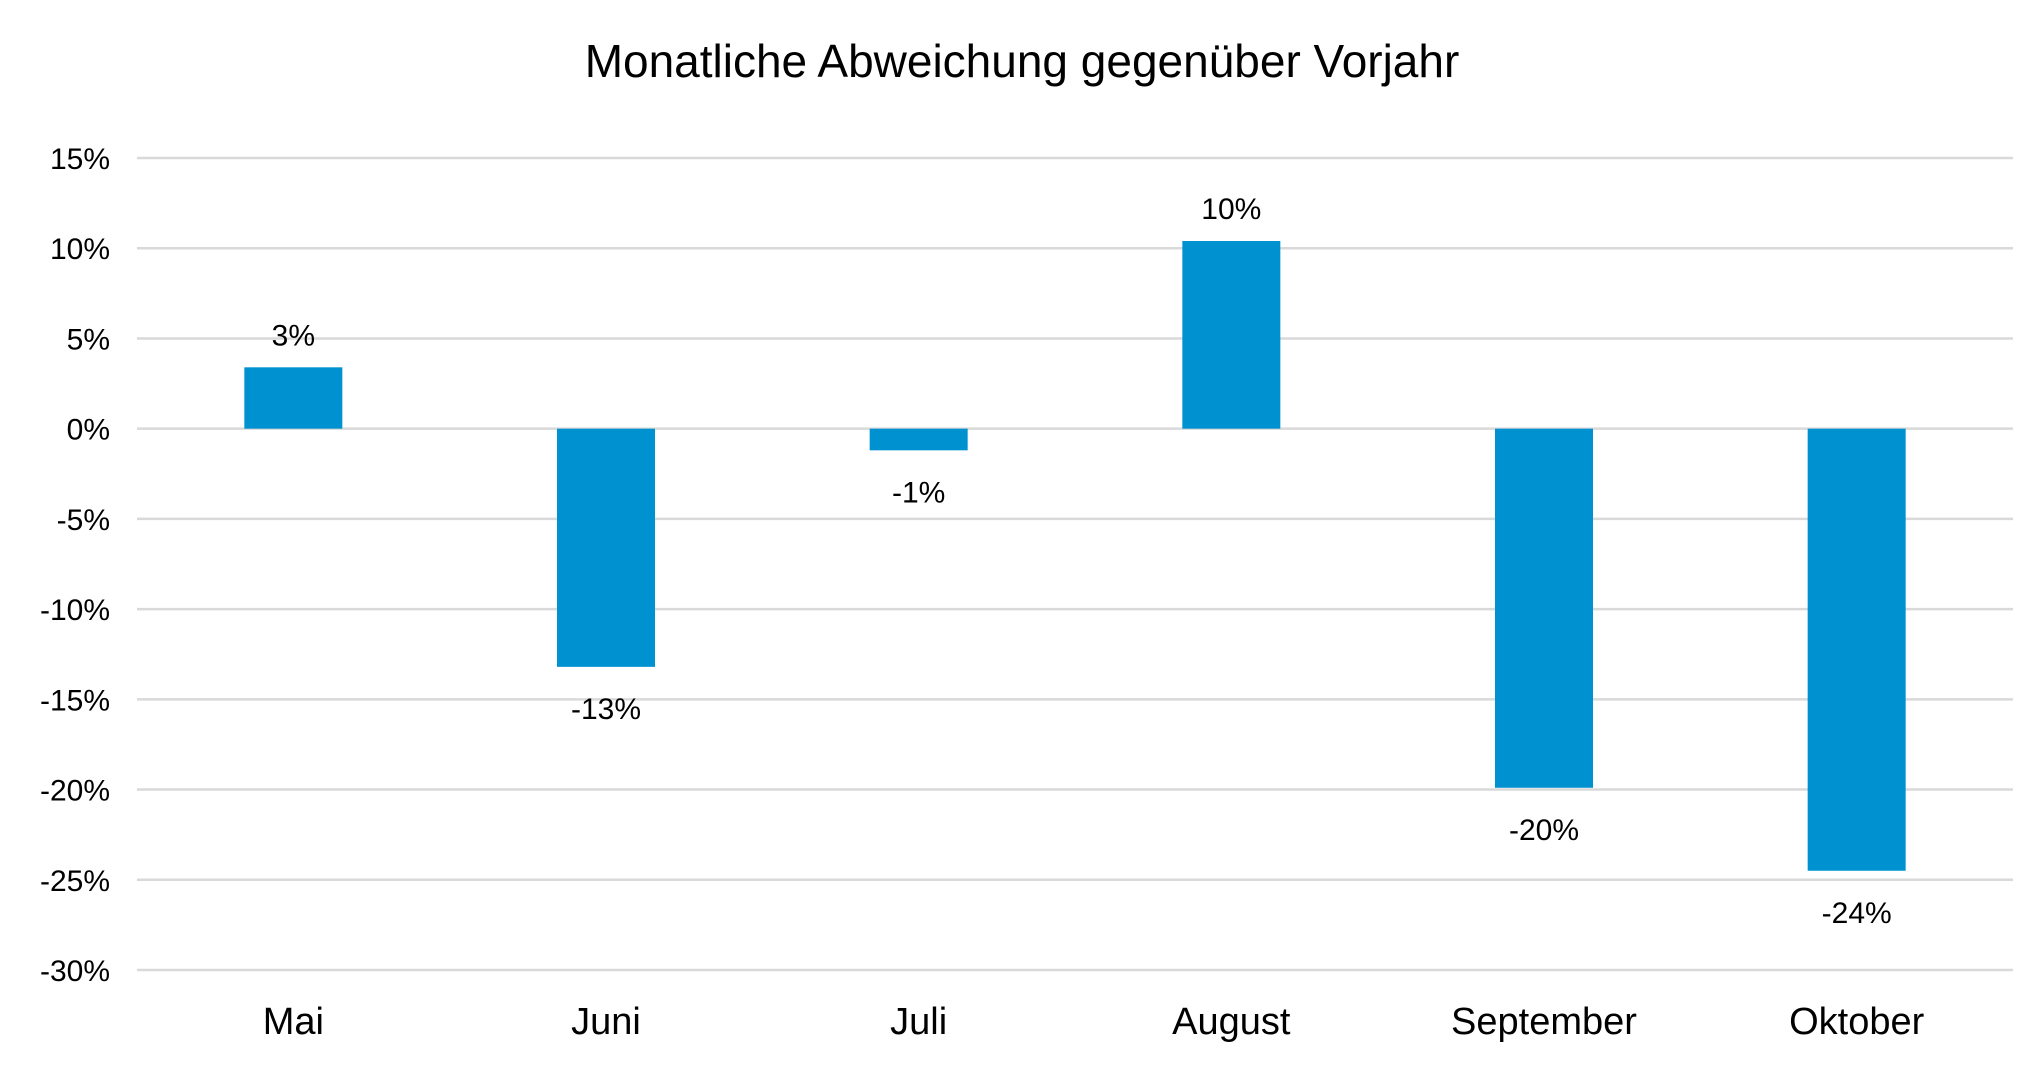 Image resolution: width=2044 pixels, height=1080 pixels. What do you see at coordinates (1231, 209) in the screenshot?
I see `data-label-august: 10%` at bounding box center [1231, 209].